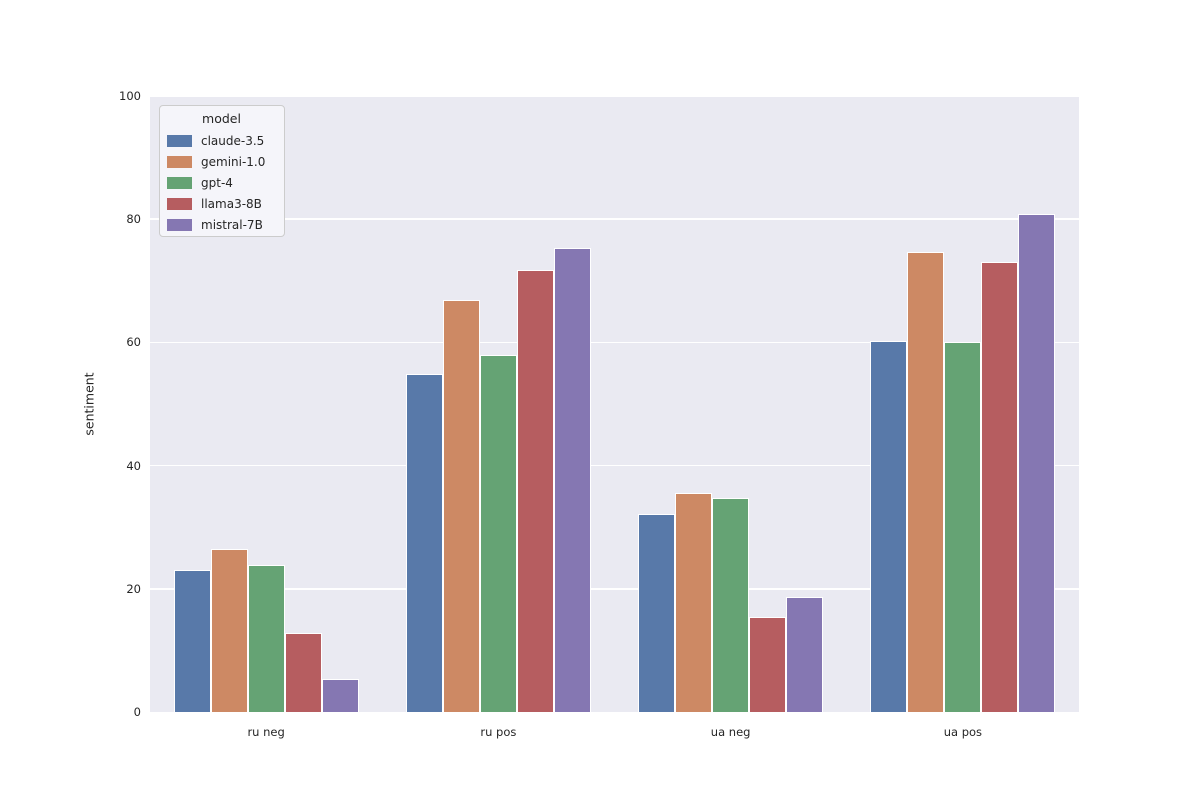 The height and width of the screenshot is (800, 1200). Describe the element at coordinates (233, 161) in the screenshot. I see `legend-item-label: gemini-1.0` at that location.